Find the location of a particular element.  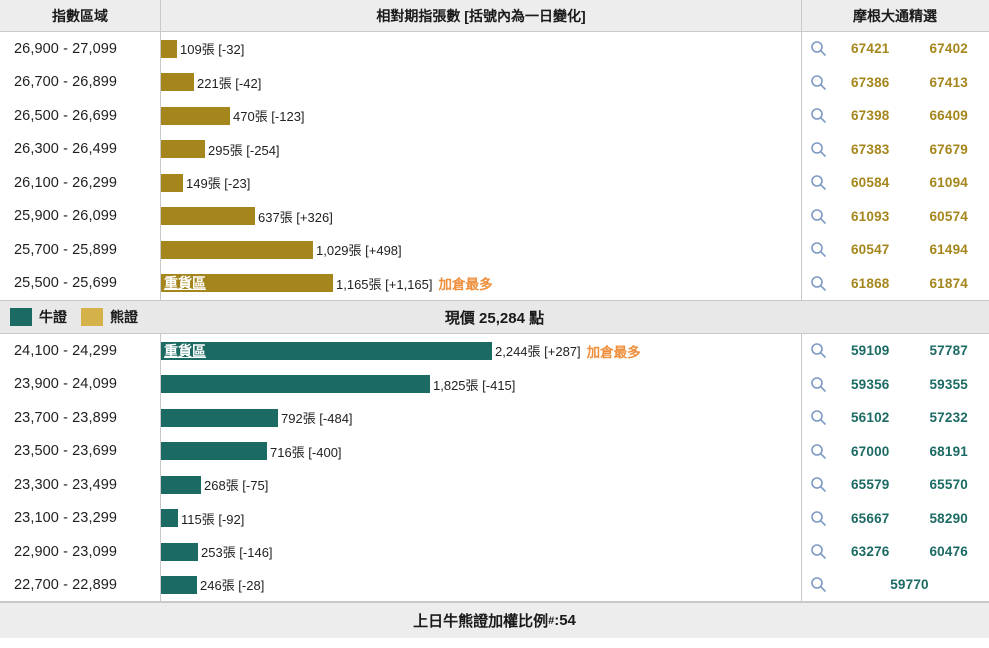

header-index-range: 指數區域 is located at coordinates (80, 15).